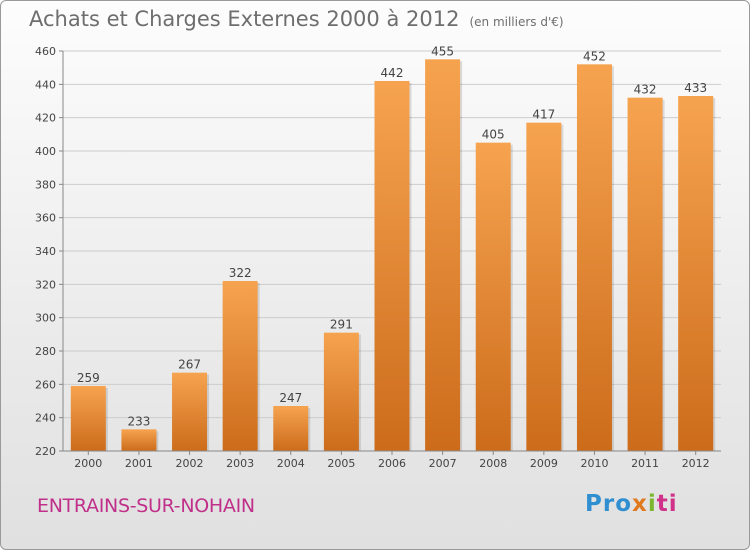 This screenshot has width=750, height=550. I want to click on bar-value-label: 405, so click(493, 135).